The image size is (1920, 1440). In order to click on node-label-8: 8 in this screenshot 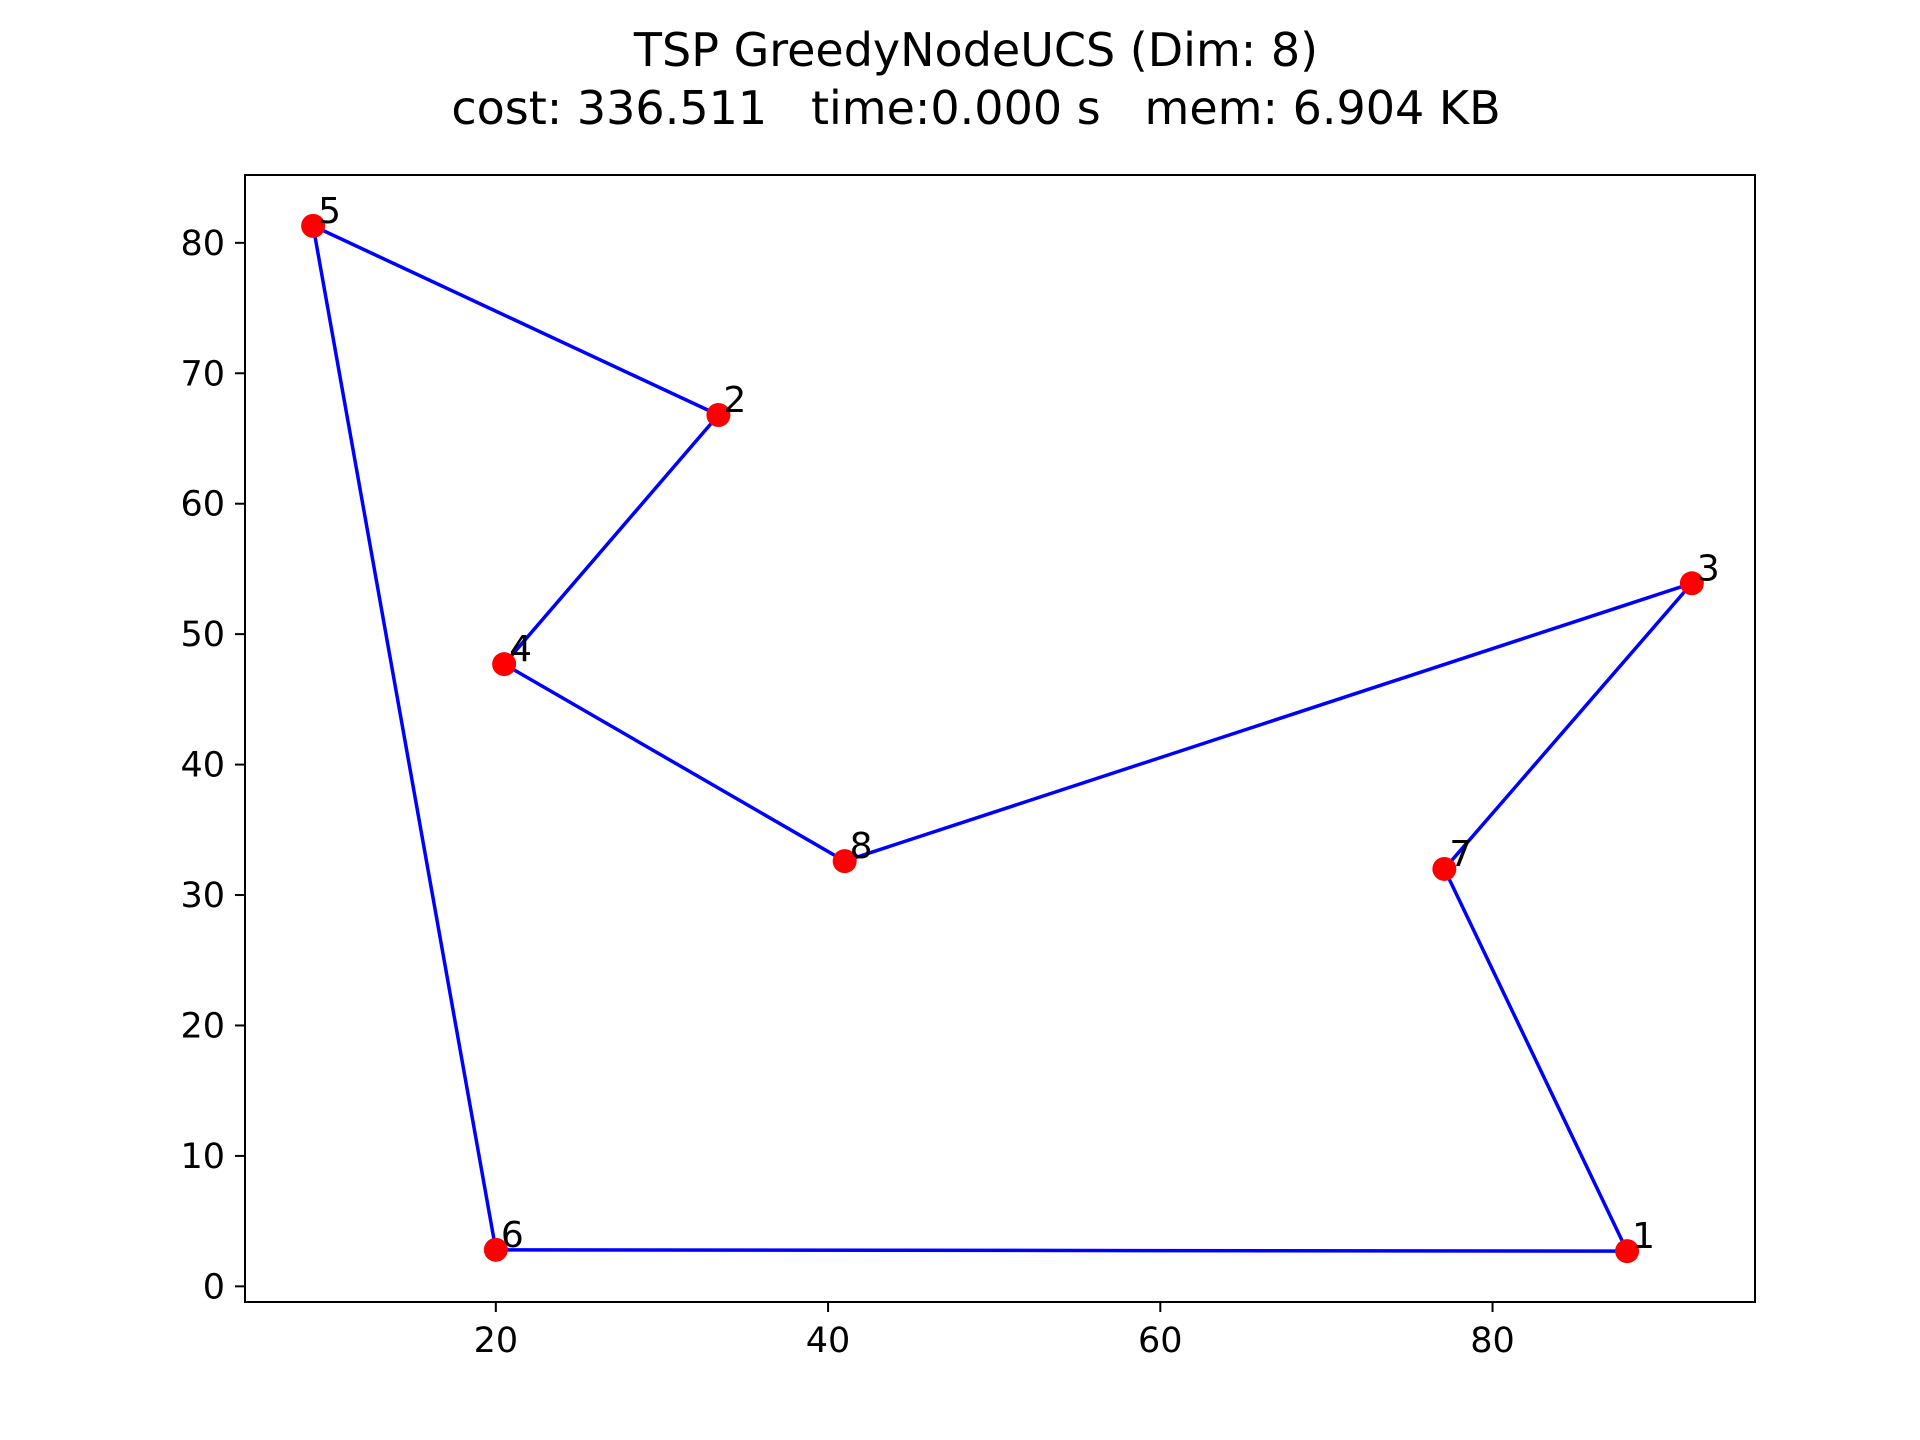, I will do `click(861, 846)`.